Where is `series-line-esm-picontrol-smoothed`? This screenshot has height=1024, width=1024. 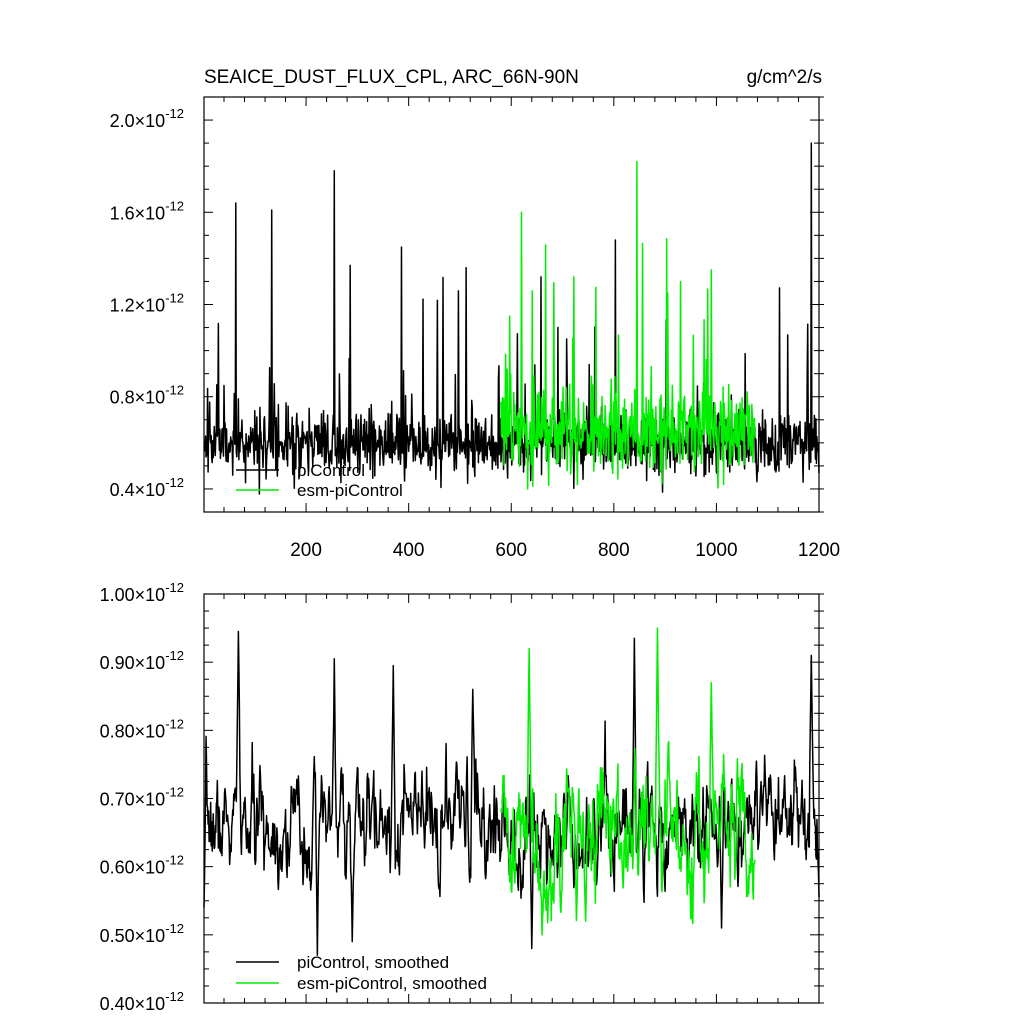
series-line-esm-picontrol-smoothed is located at coordinates (628, 781).